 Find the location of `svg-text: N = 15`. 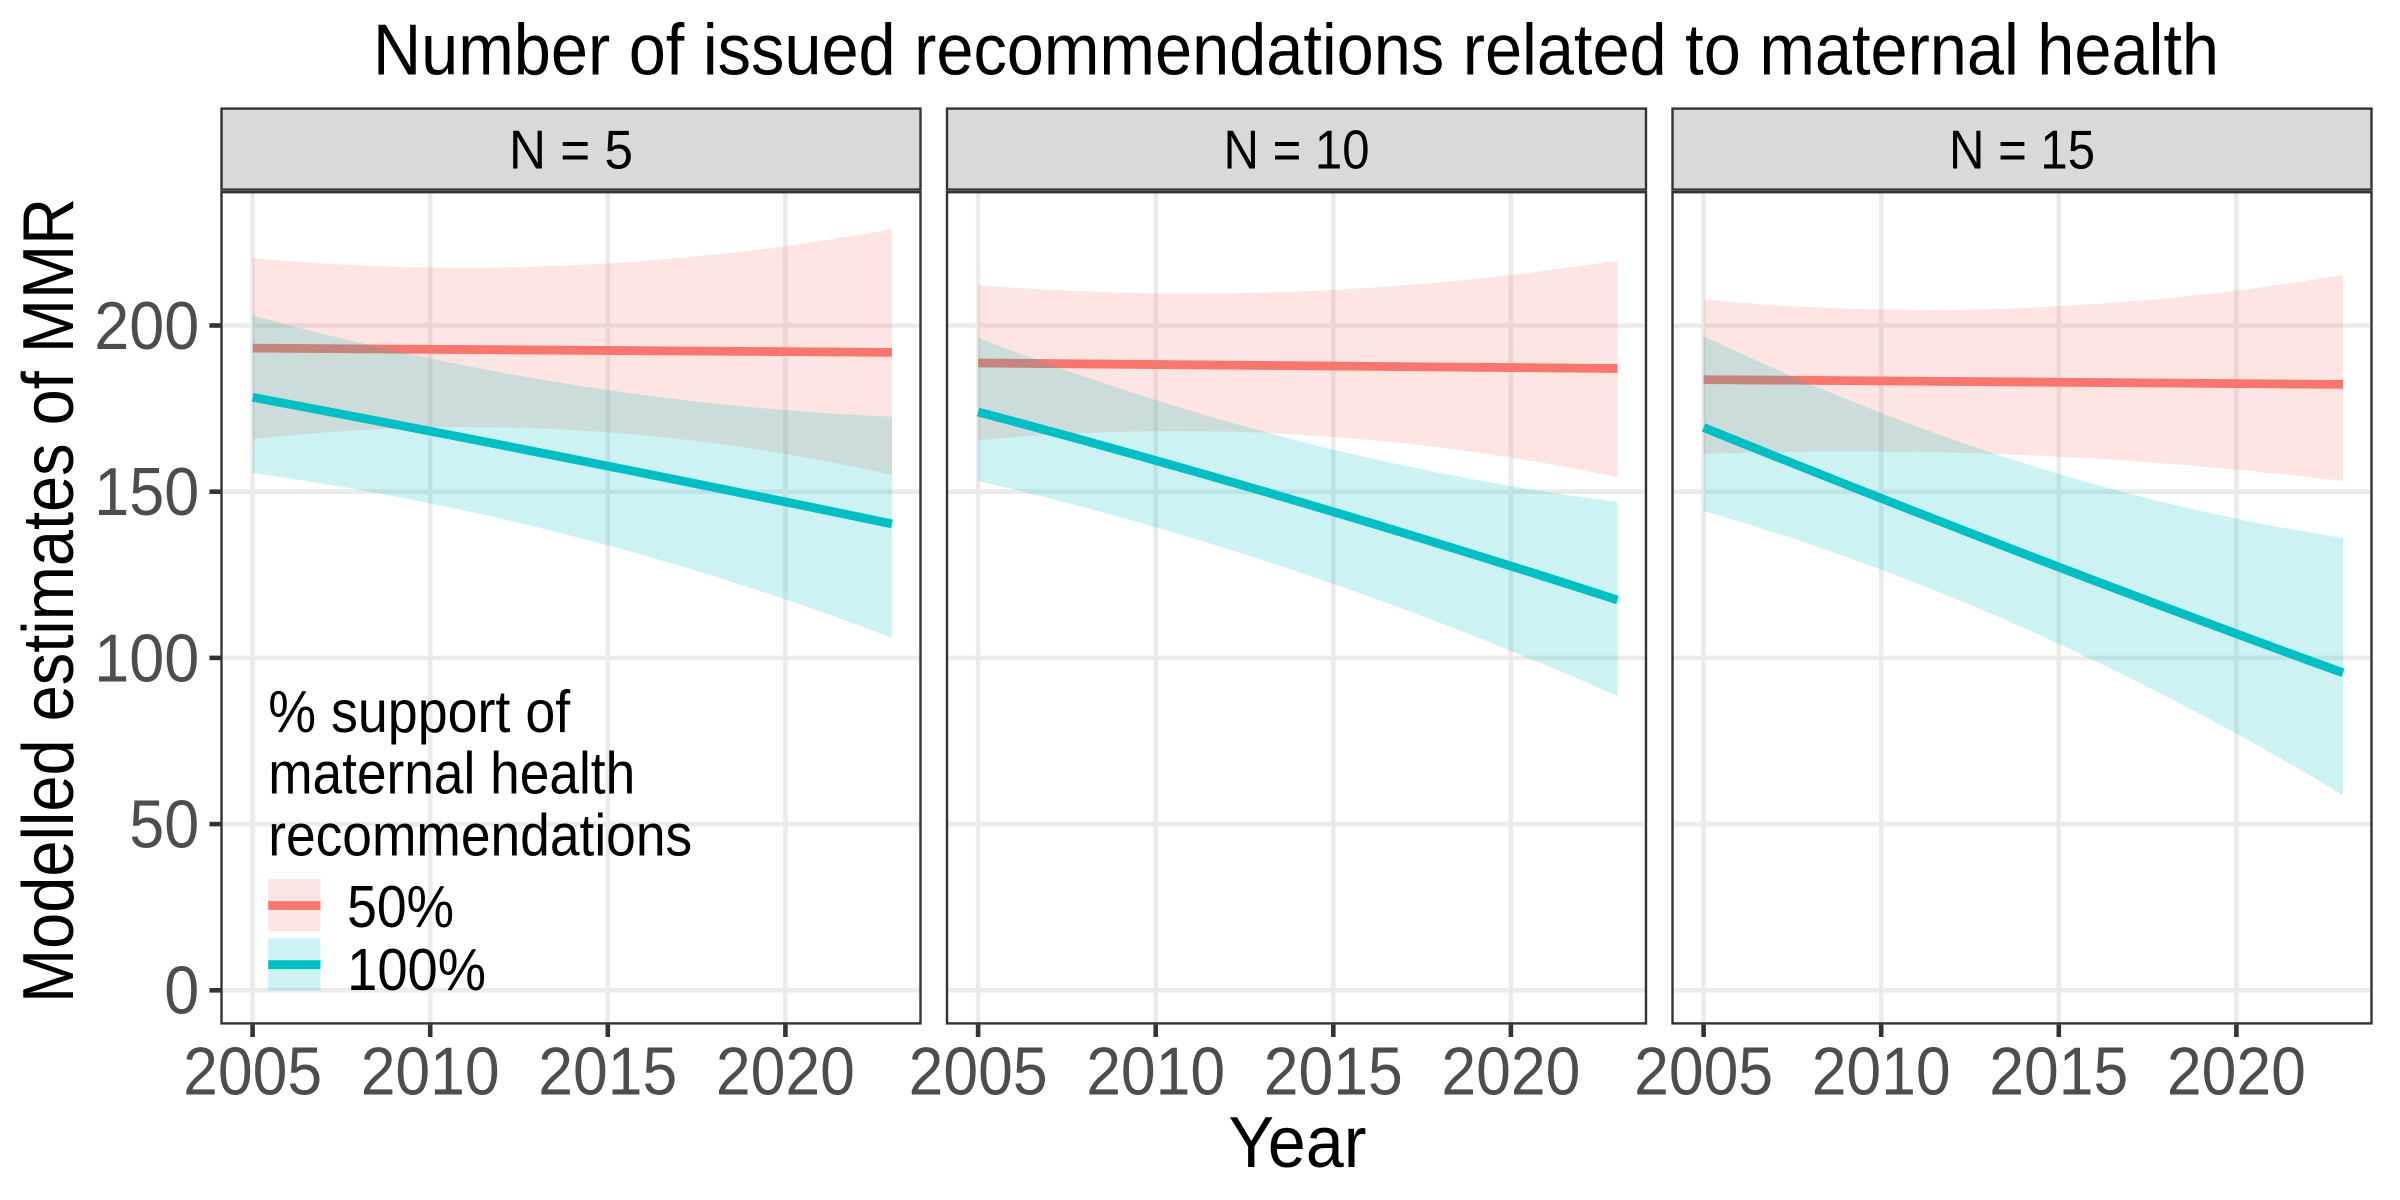

svg-text: N = 15 is located at coordinates (2022, 150).